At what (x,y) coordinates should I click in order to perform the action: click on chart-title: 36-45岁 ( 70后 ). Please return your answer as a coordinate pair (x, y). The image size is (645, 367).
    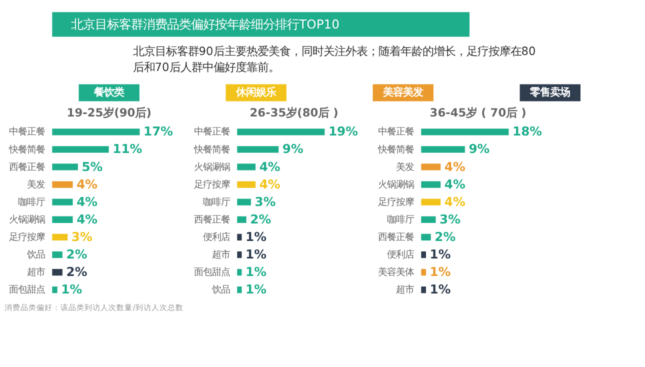
    Looking at the image, I should click on (478, 112).